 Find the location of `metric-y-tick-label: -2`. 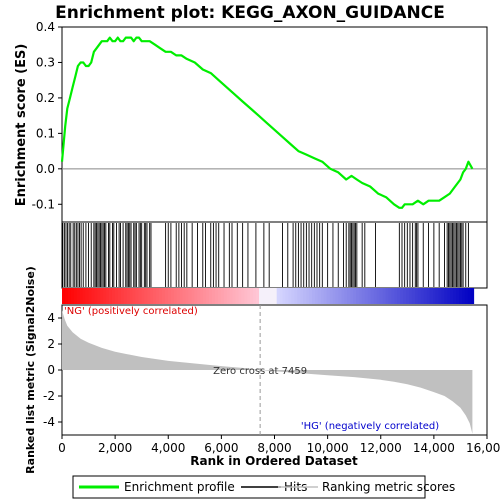

metric-y-tick-label: -2 is located at coordinates (49, 396).